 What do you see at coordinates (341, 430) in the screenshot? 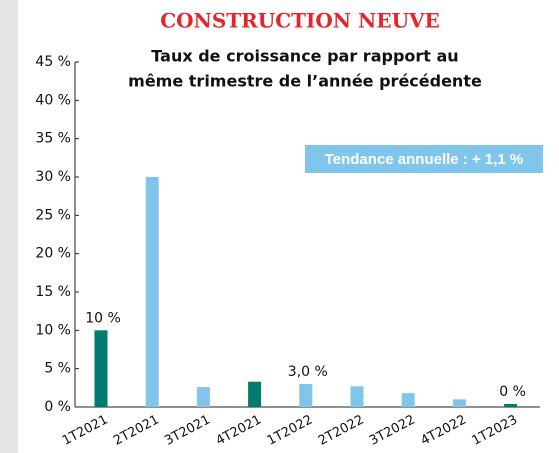
I see `x-tick-label: 2T2022` at bounding box center [341, 430].